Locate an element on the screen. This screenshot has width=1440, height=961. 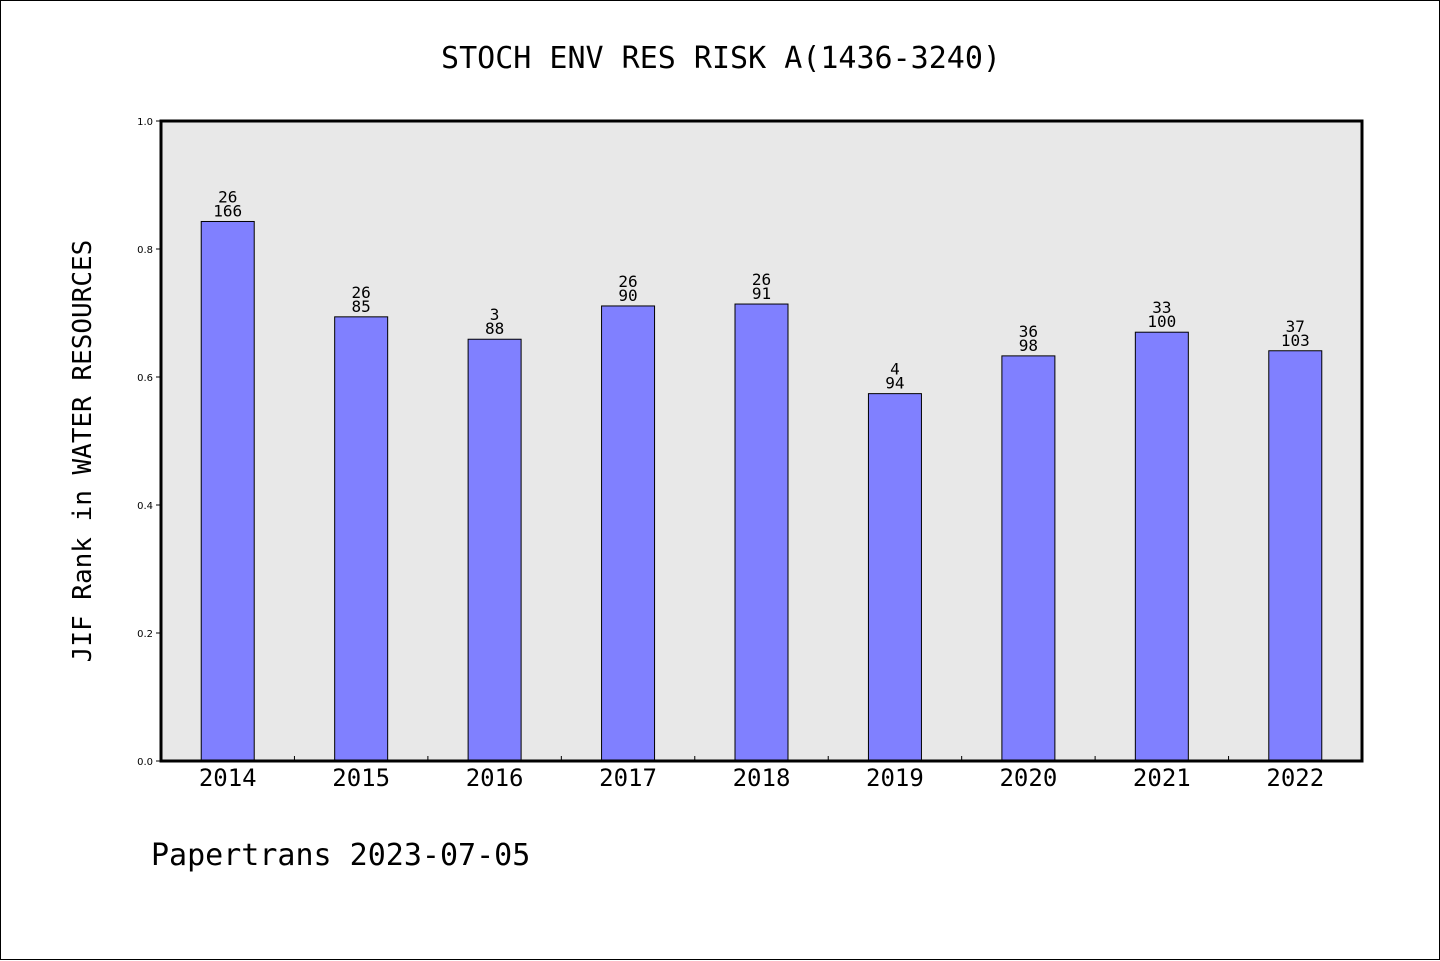
x-axis: 2014 2015 2016 2017 2018 2019 2020 2021 2022 is located at coordinates (761, 774).